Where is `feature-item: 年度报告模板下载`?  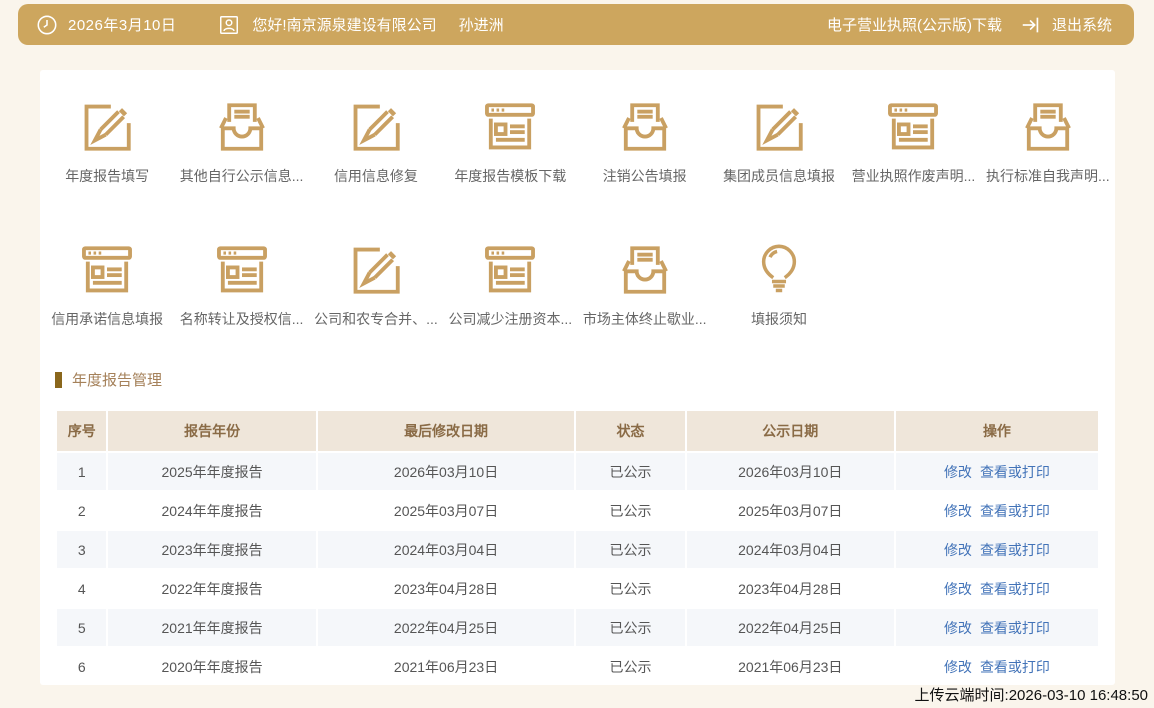
feature-item: 年度报告模板下载 is located at coordinates (510, 140).